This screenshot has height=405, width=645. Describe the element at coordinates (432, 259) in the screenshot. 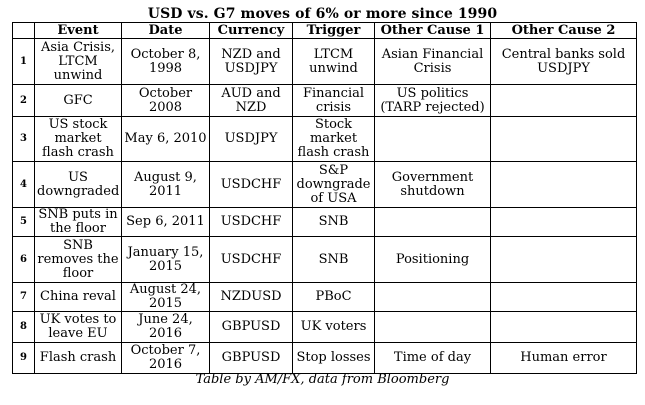

I see `cause1-cell: Positioning` at that location.